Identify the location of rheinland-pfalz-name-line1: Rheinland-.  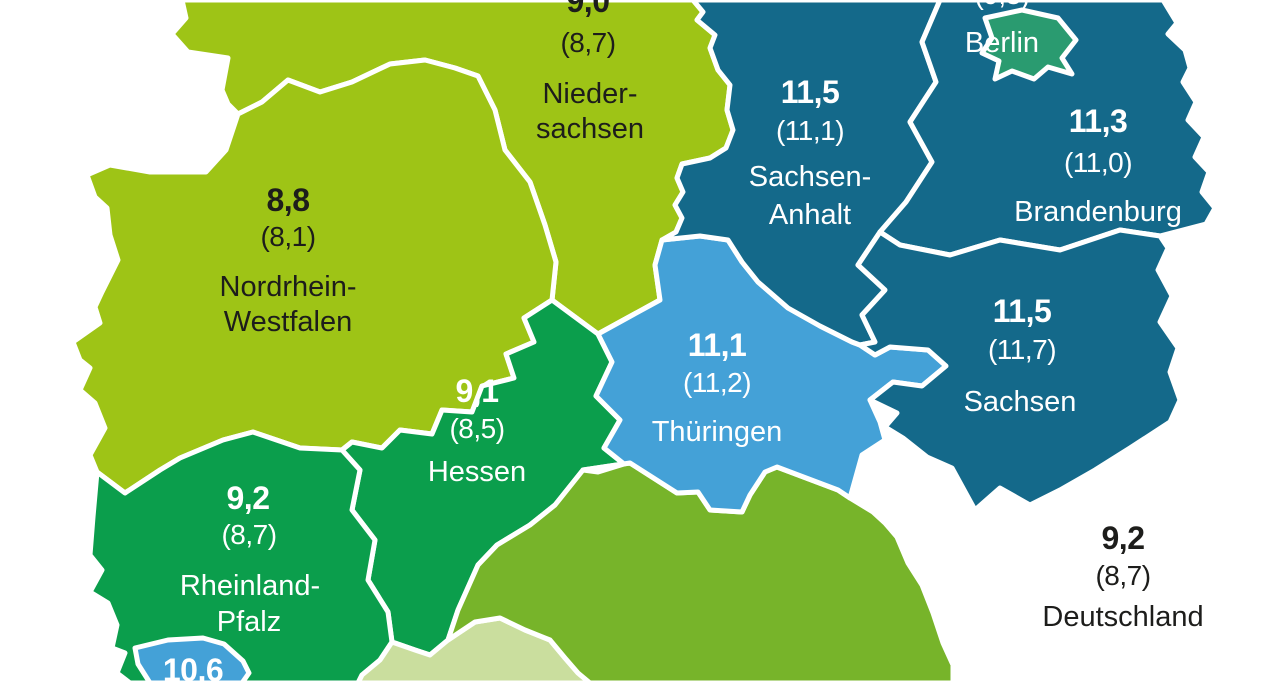
(250, 586).